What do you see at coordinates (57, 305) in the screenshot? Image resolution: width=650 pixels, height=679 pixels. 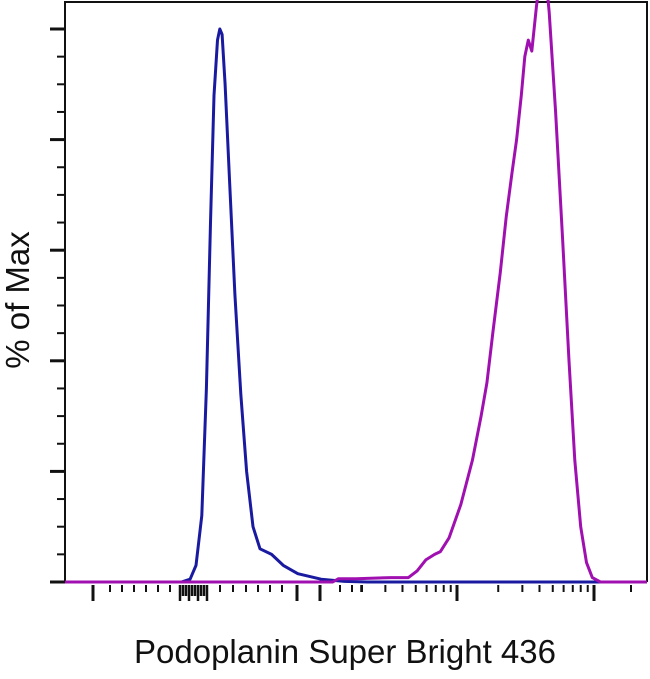 I see `y-axis-ticks` at bounding box center [57, 305].